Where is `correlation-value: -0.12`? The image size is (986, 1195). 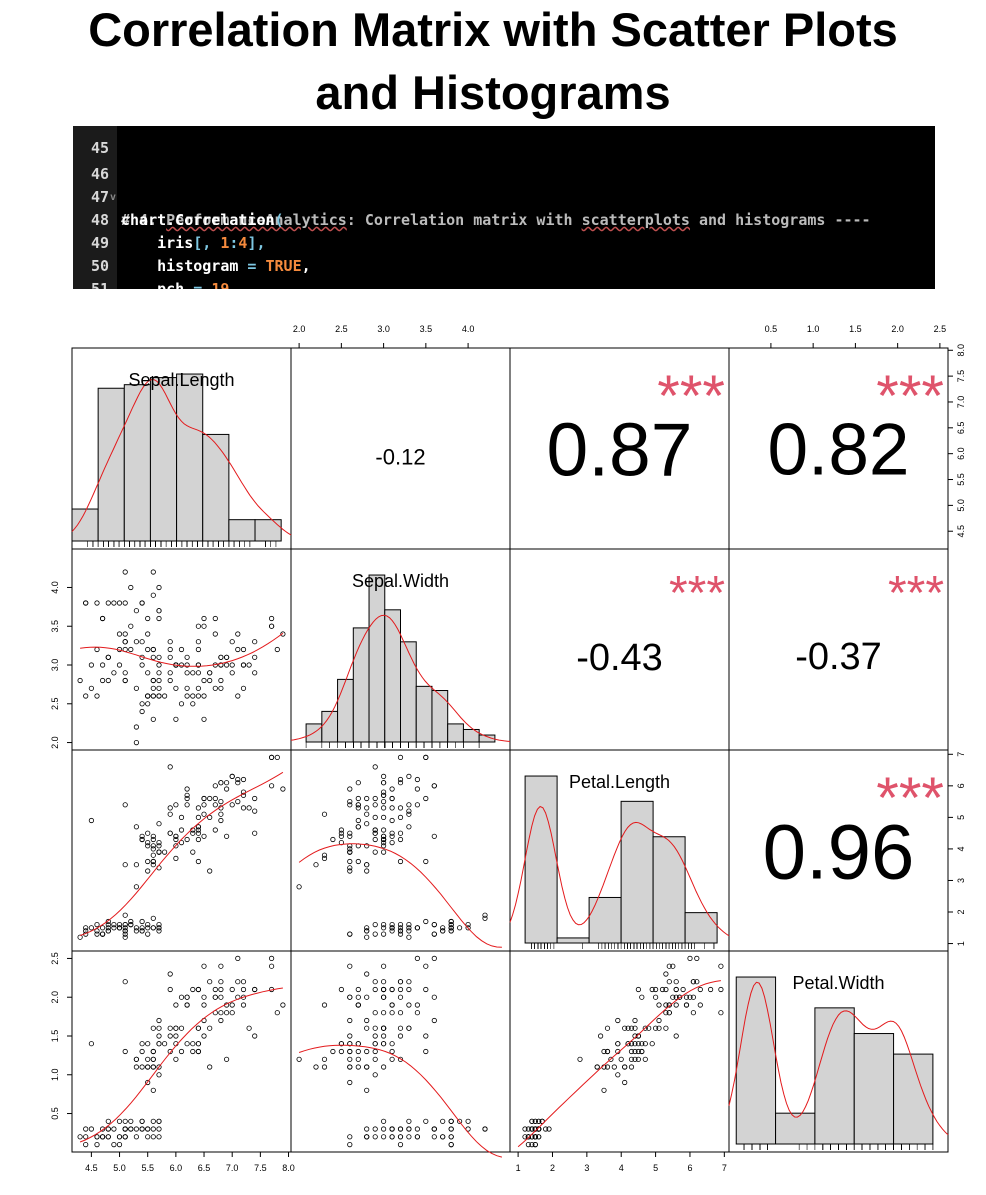
correlation-value: -0.12 is located at coordinates (400, 457).